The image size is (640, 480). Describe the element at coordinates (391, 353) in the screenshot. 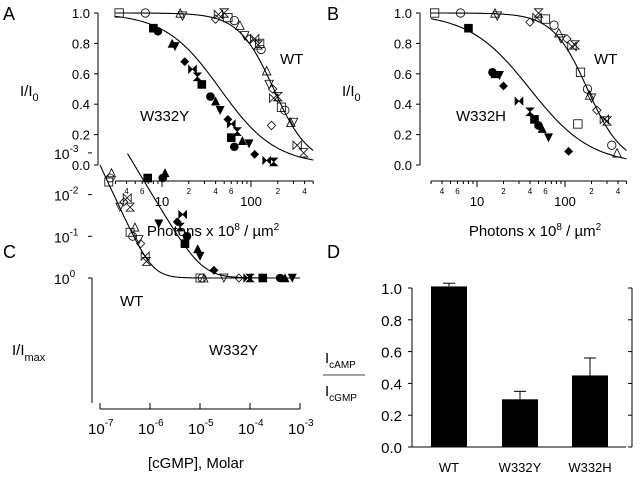

I see `y-tick-label: 0.6` at that location.